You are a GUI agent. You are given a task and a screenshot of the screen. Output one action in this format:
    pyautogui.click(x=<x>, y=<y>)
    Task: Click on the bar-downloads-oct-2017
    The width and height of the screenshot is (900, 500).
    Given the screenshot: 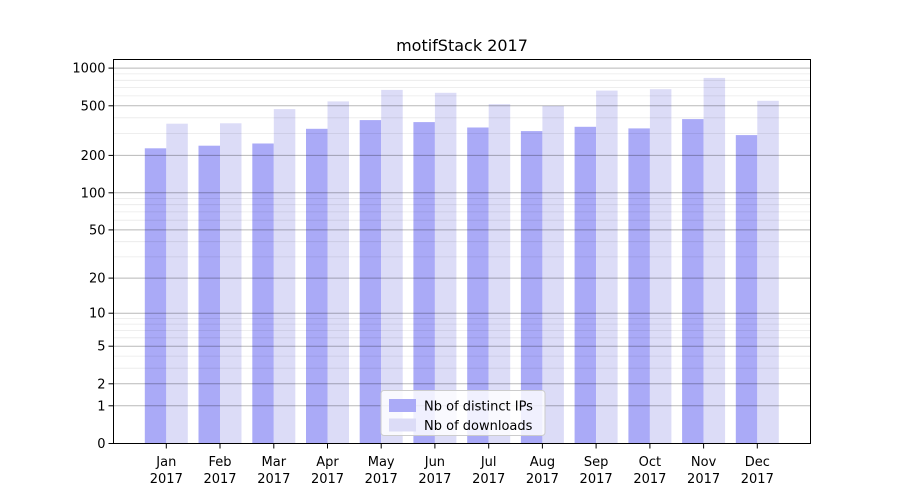 What is the action you would take?
    pyautogui.click(x=660, y=266)
    